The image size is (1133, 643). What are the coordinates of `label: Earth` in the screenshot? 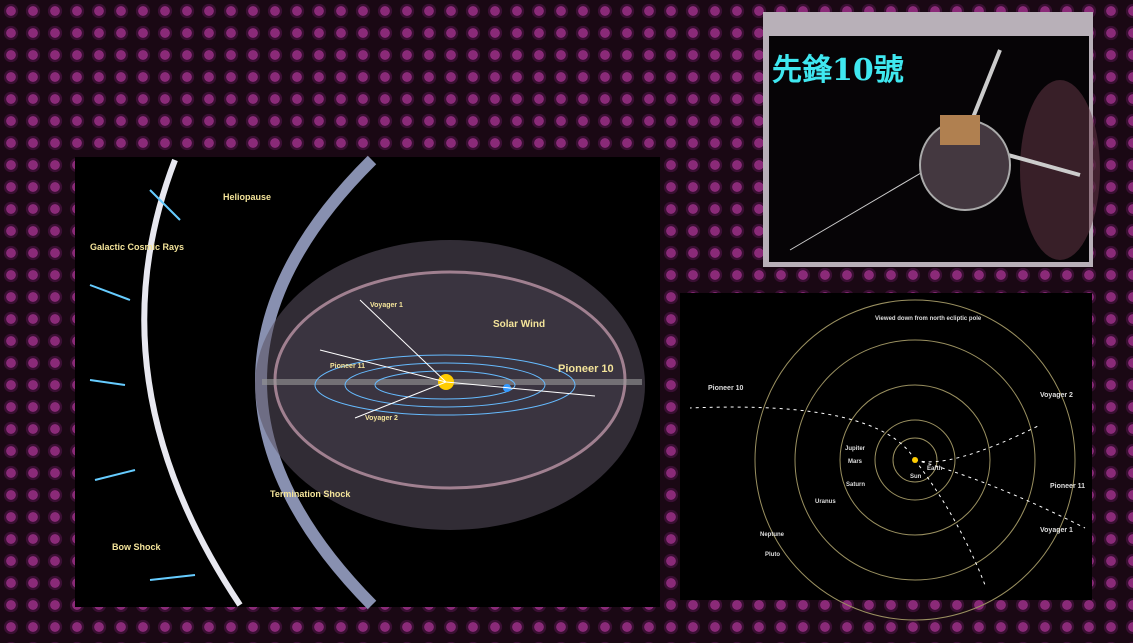 It's located at (935, 469).